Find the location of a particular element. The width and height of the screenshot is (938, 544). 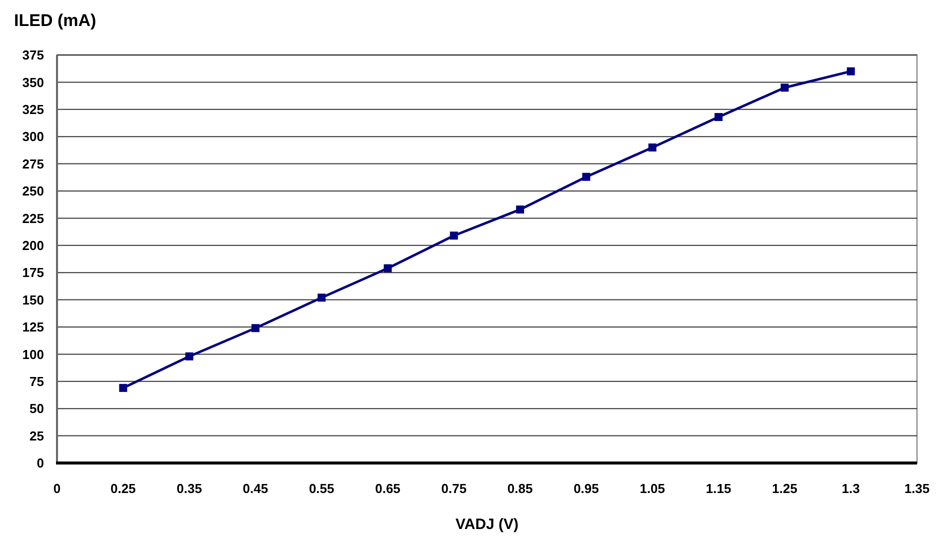

y-tick-label: 225 is located at coordinates (33, 218).